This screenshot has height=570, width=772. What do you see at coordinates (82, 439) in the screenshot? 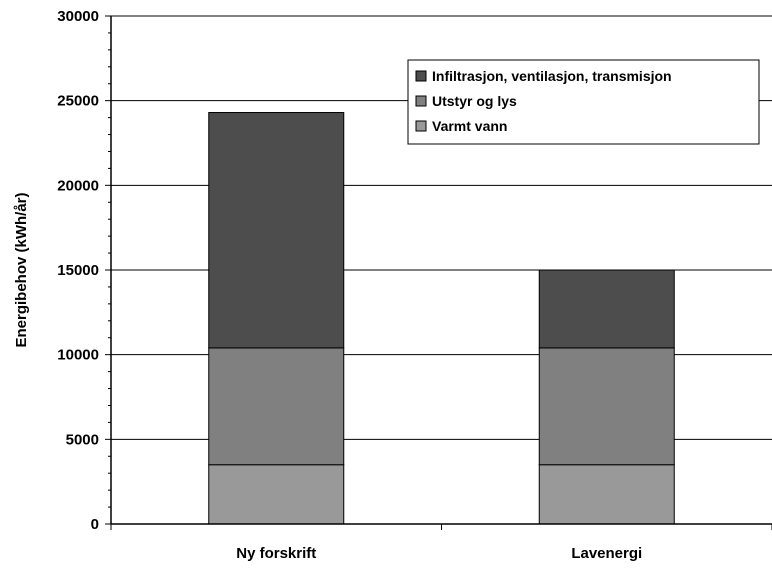
I see `y-tick-label-1: 5000` at bounding box center [82, 439].